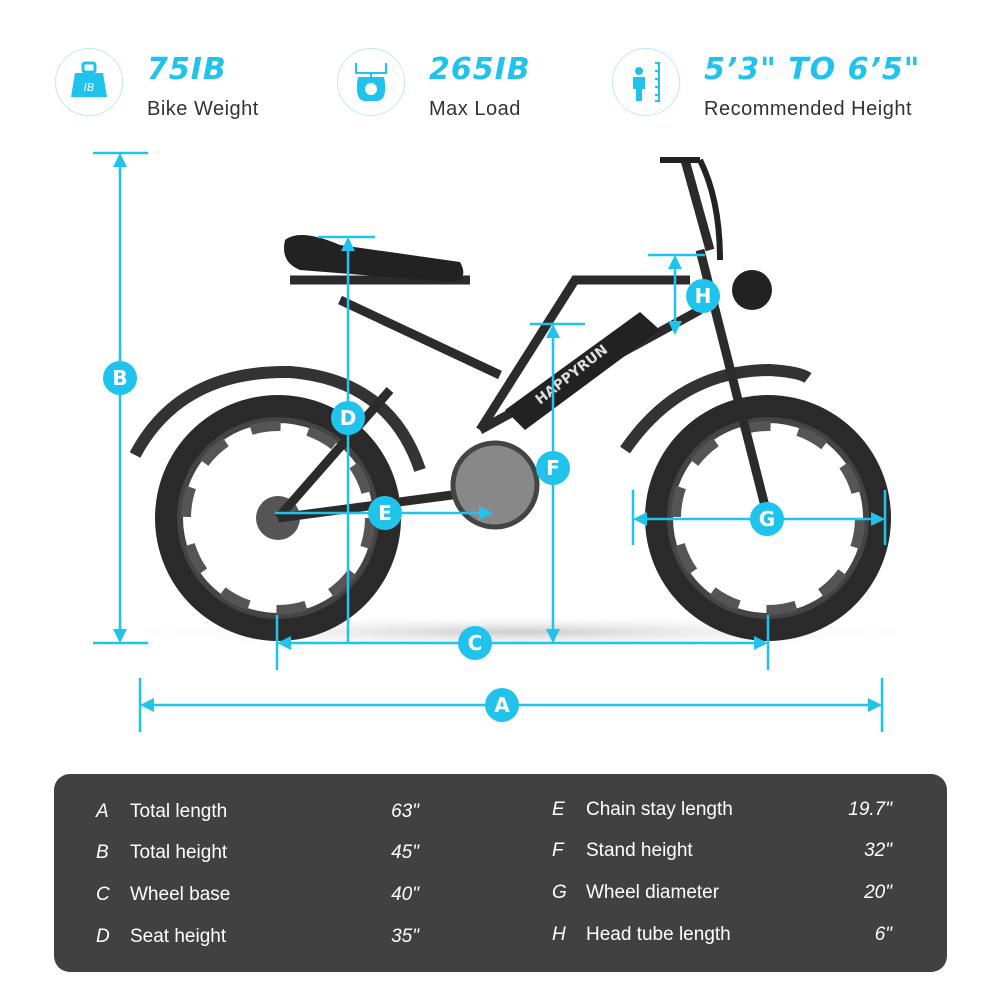  Describe the element at coordinates (870, 809) in the screenshot. I see `spec-value: 19.7"` at that location.